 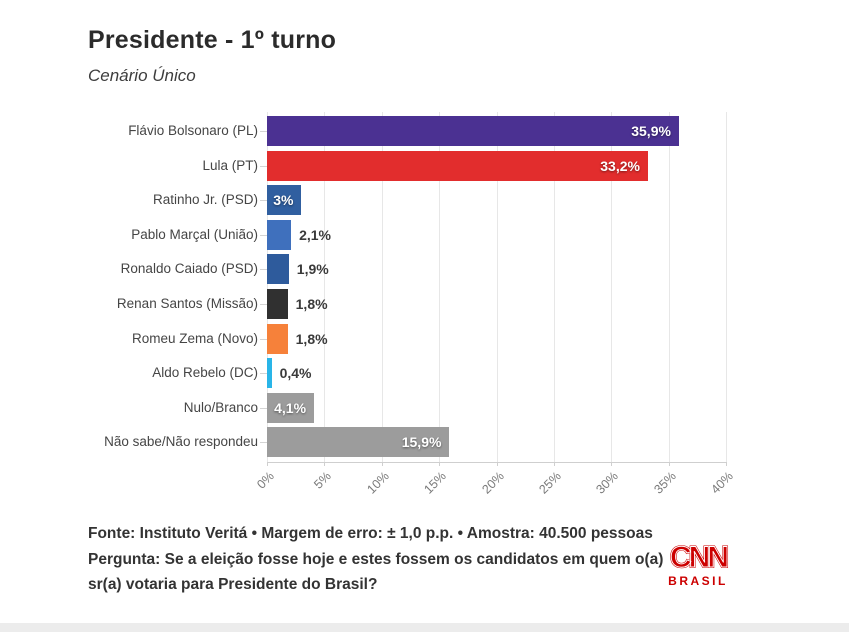 What do you see at coordinates (230, 165) in the screenshot?
I see `category-label: Lula (PT)` at bounding box center [230, 165].